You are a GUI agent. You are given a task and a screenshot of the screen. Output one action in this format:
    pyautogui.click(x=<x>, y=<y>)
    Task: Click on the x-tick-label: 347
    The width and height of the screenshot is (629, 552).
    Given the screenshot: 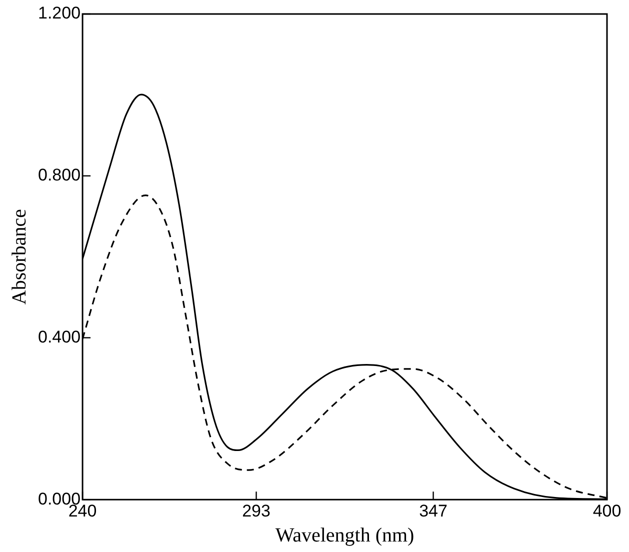 What is the action you would take?
    pyautogui.click(x=433, y=510)
    